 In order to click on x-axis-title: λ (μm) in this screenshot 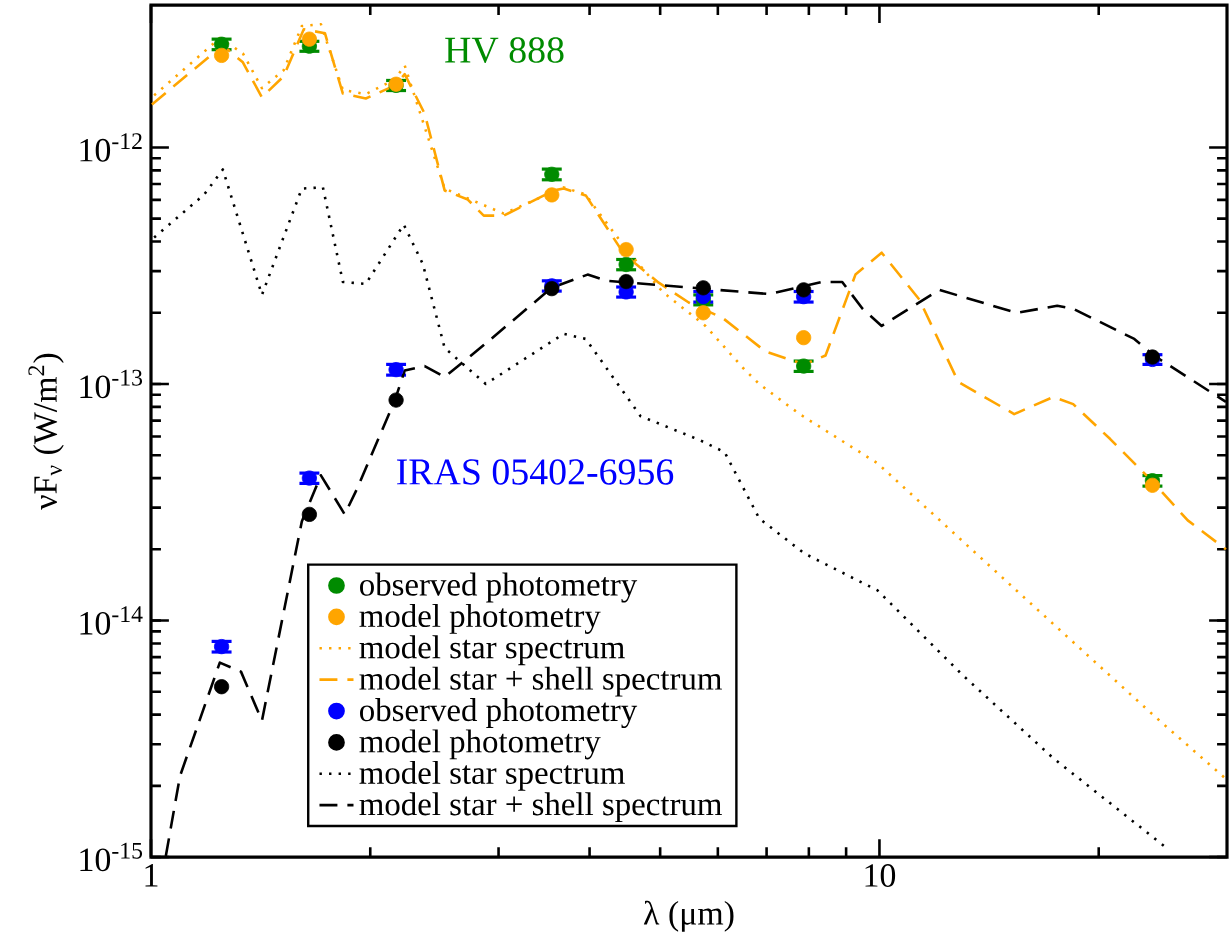, I will do `click(688, 916)`.